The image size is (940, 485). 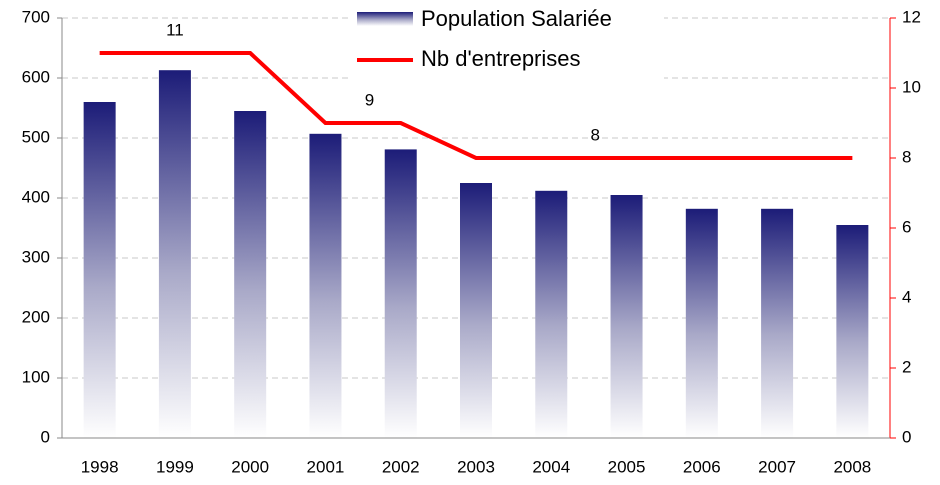 What do you see at coordinates (501, 58) in the screenshot?
I see `legend-label: Nb d'entreprises` at bounding box center [501, 58].